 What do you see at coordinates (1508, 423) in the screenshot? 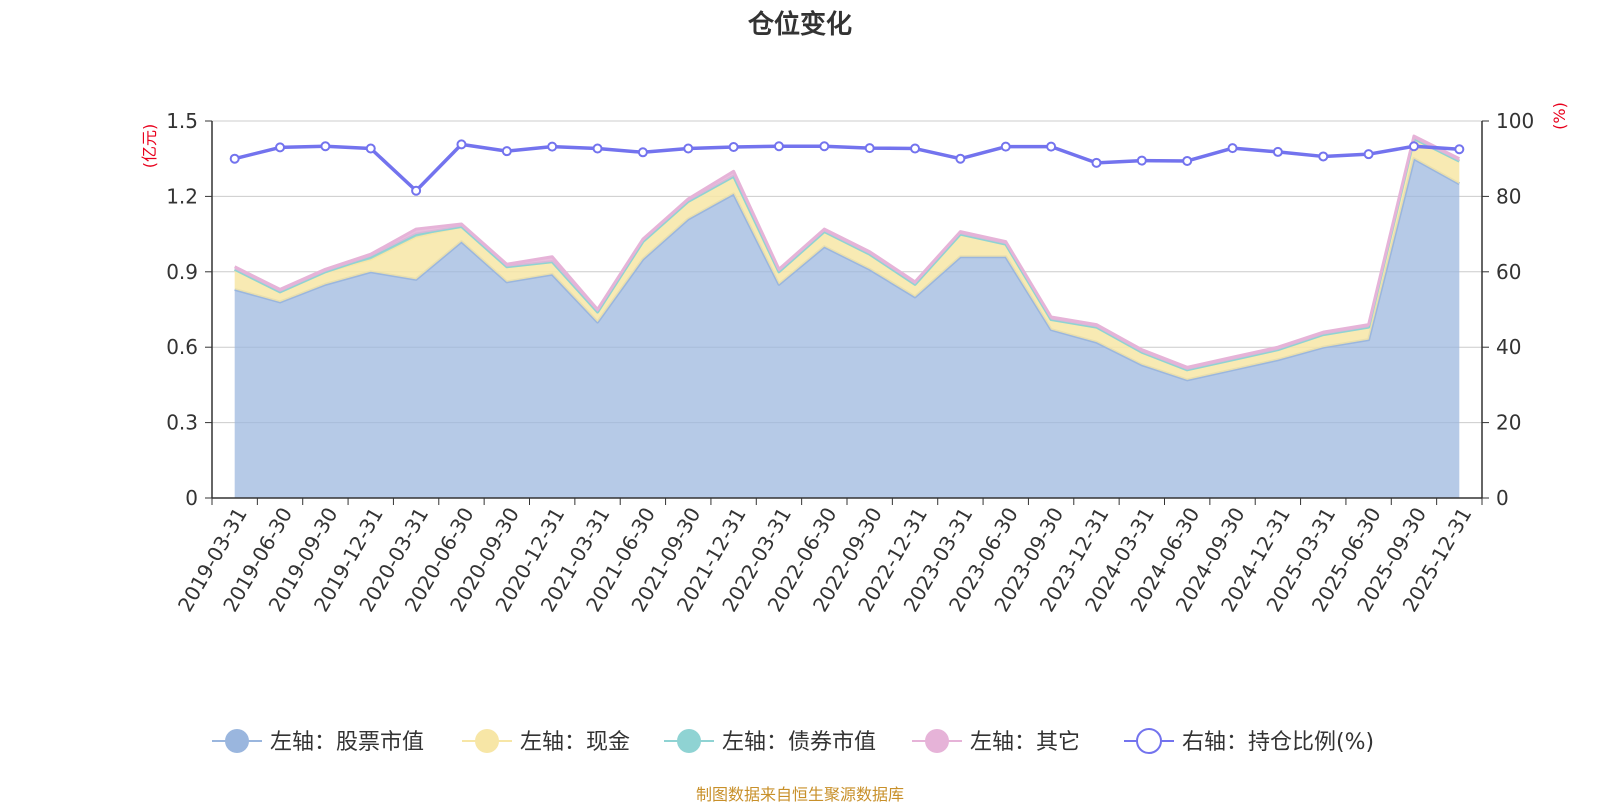
I see `right-axis-tick-label: 20` at bounding box center [1508, 423].